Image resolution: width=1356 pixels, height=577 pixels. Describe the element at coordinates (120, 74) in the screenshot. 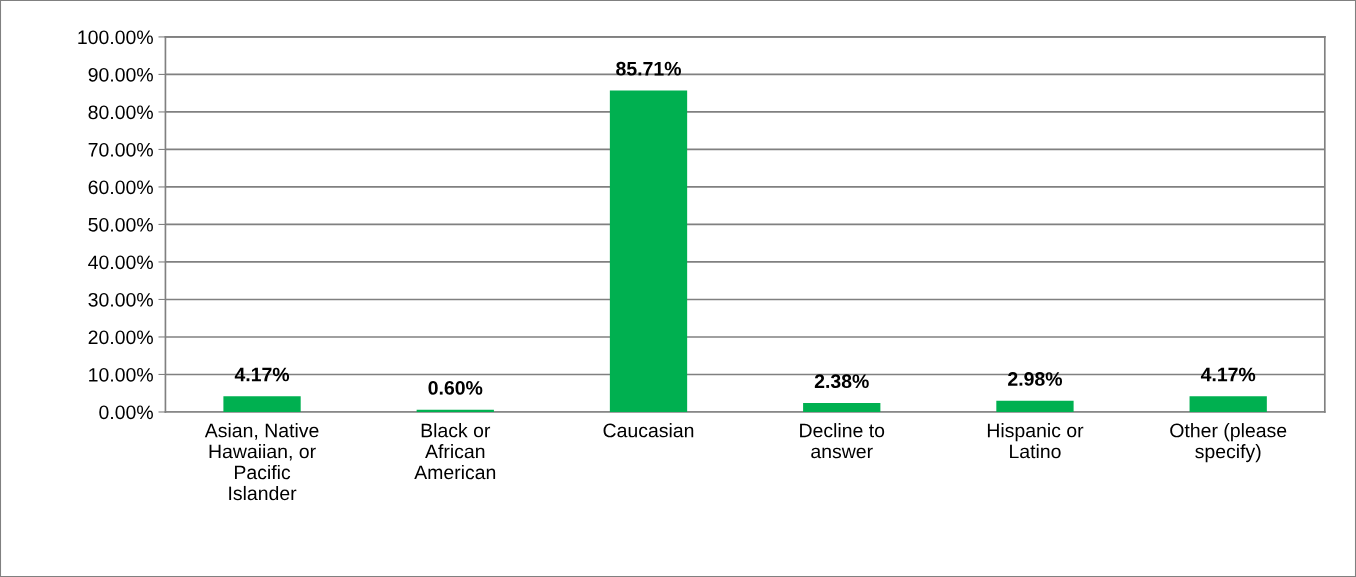

I see `y-tick-label: 90.00%` at that location.